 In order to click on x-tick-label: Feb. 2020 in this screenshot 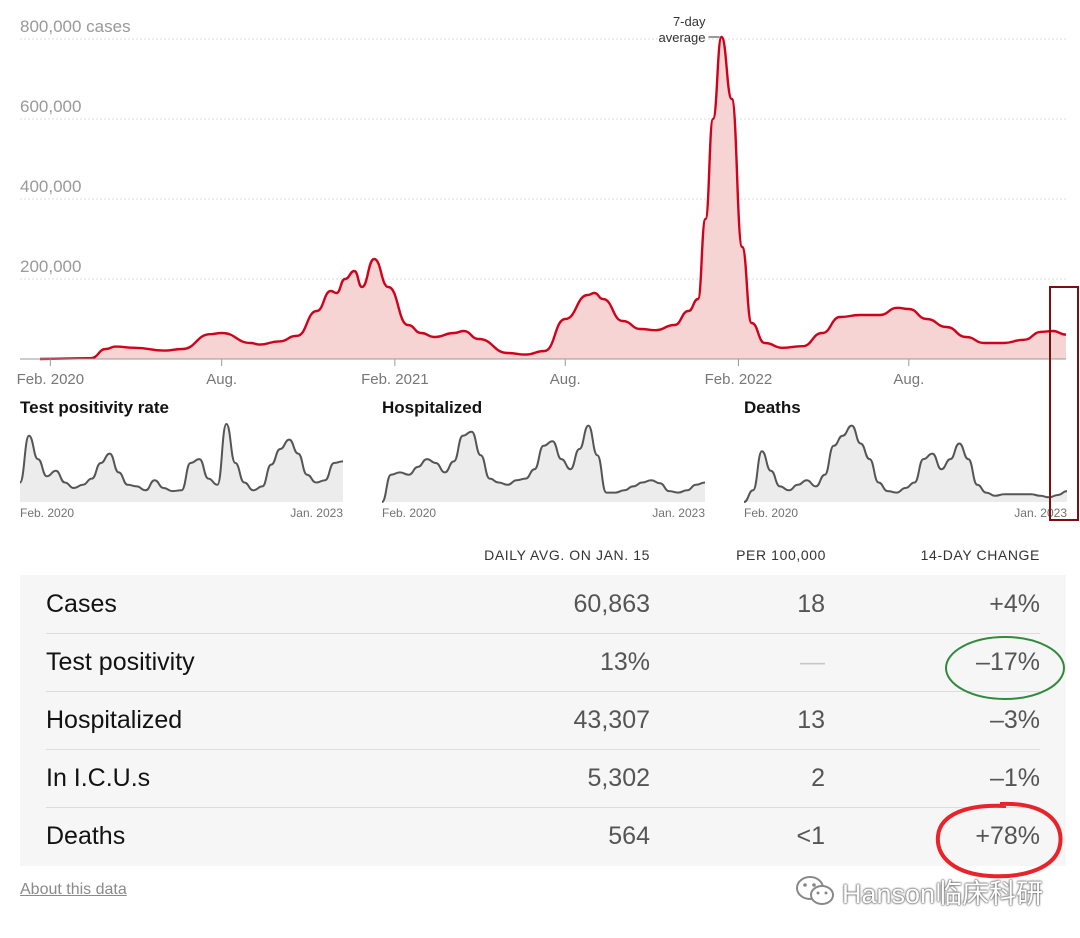, I will do `click(51, 379)`.